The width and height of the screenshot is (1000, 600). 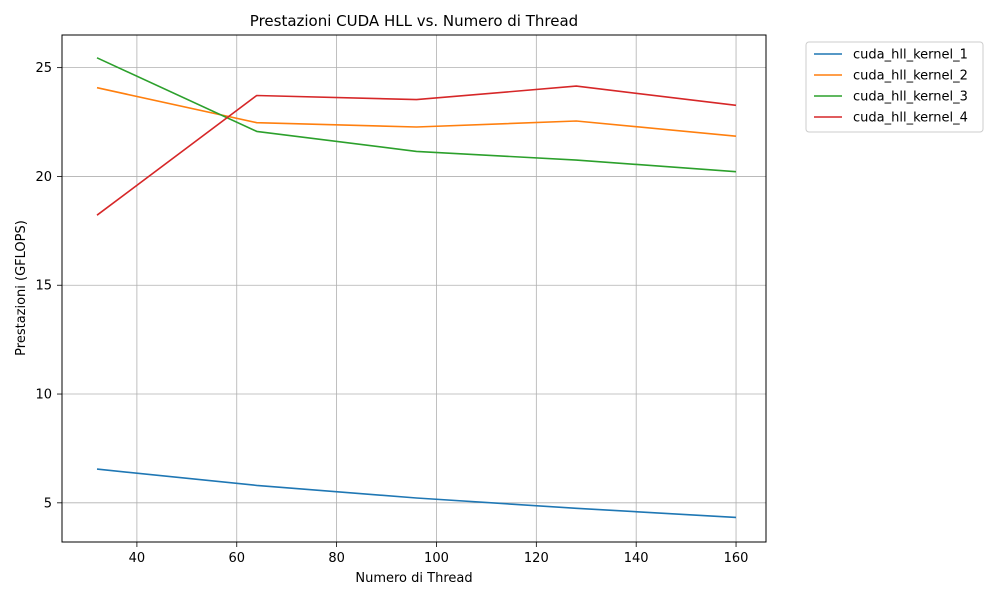 What do you see at coordinates (910, 76) in the screenshot?
I see `legend-label-2: cuda_hll_kernel_2` at bounding box center [910, 76].